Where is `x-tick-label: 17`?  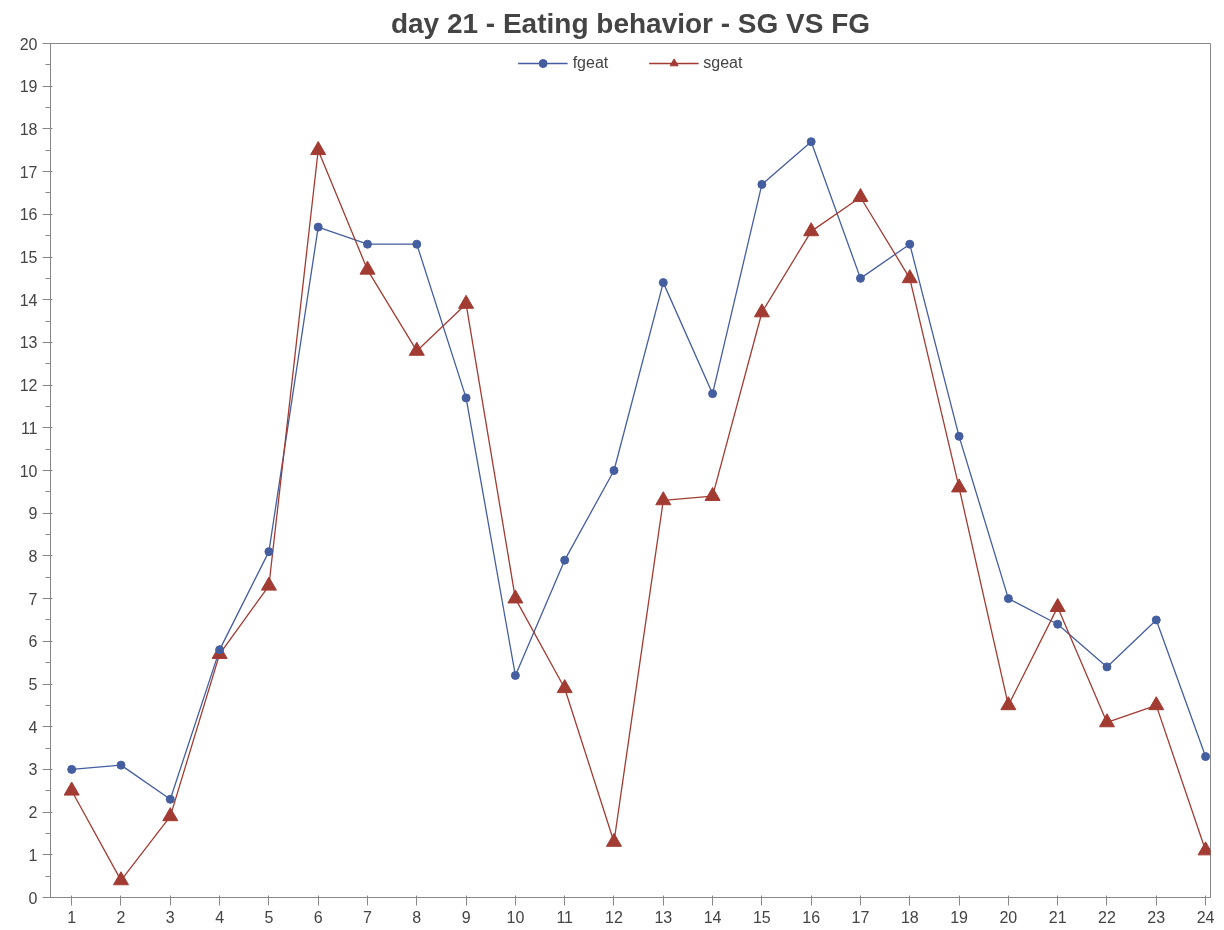
x-tick-label: 17 is located at coordinates (860, 917).